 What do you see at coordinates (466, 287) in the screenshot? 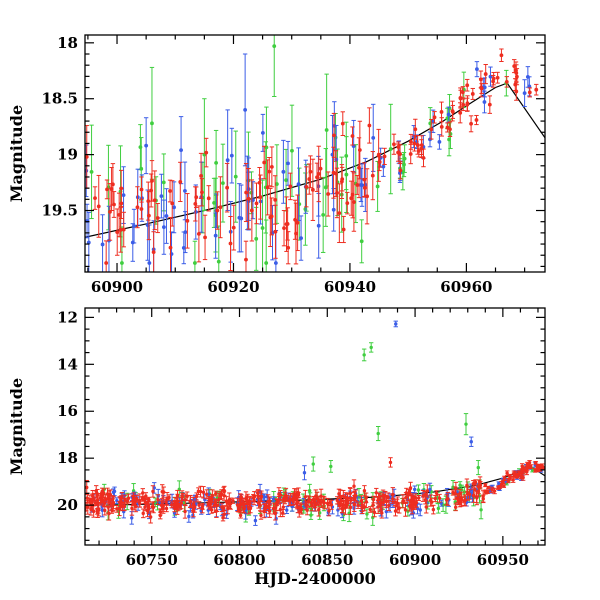
I see `x-tick-label: 60960` at bounding box center [466, 287].